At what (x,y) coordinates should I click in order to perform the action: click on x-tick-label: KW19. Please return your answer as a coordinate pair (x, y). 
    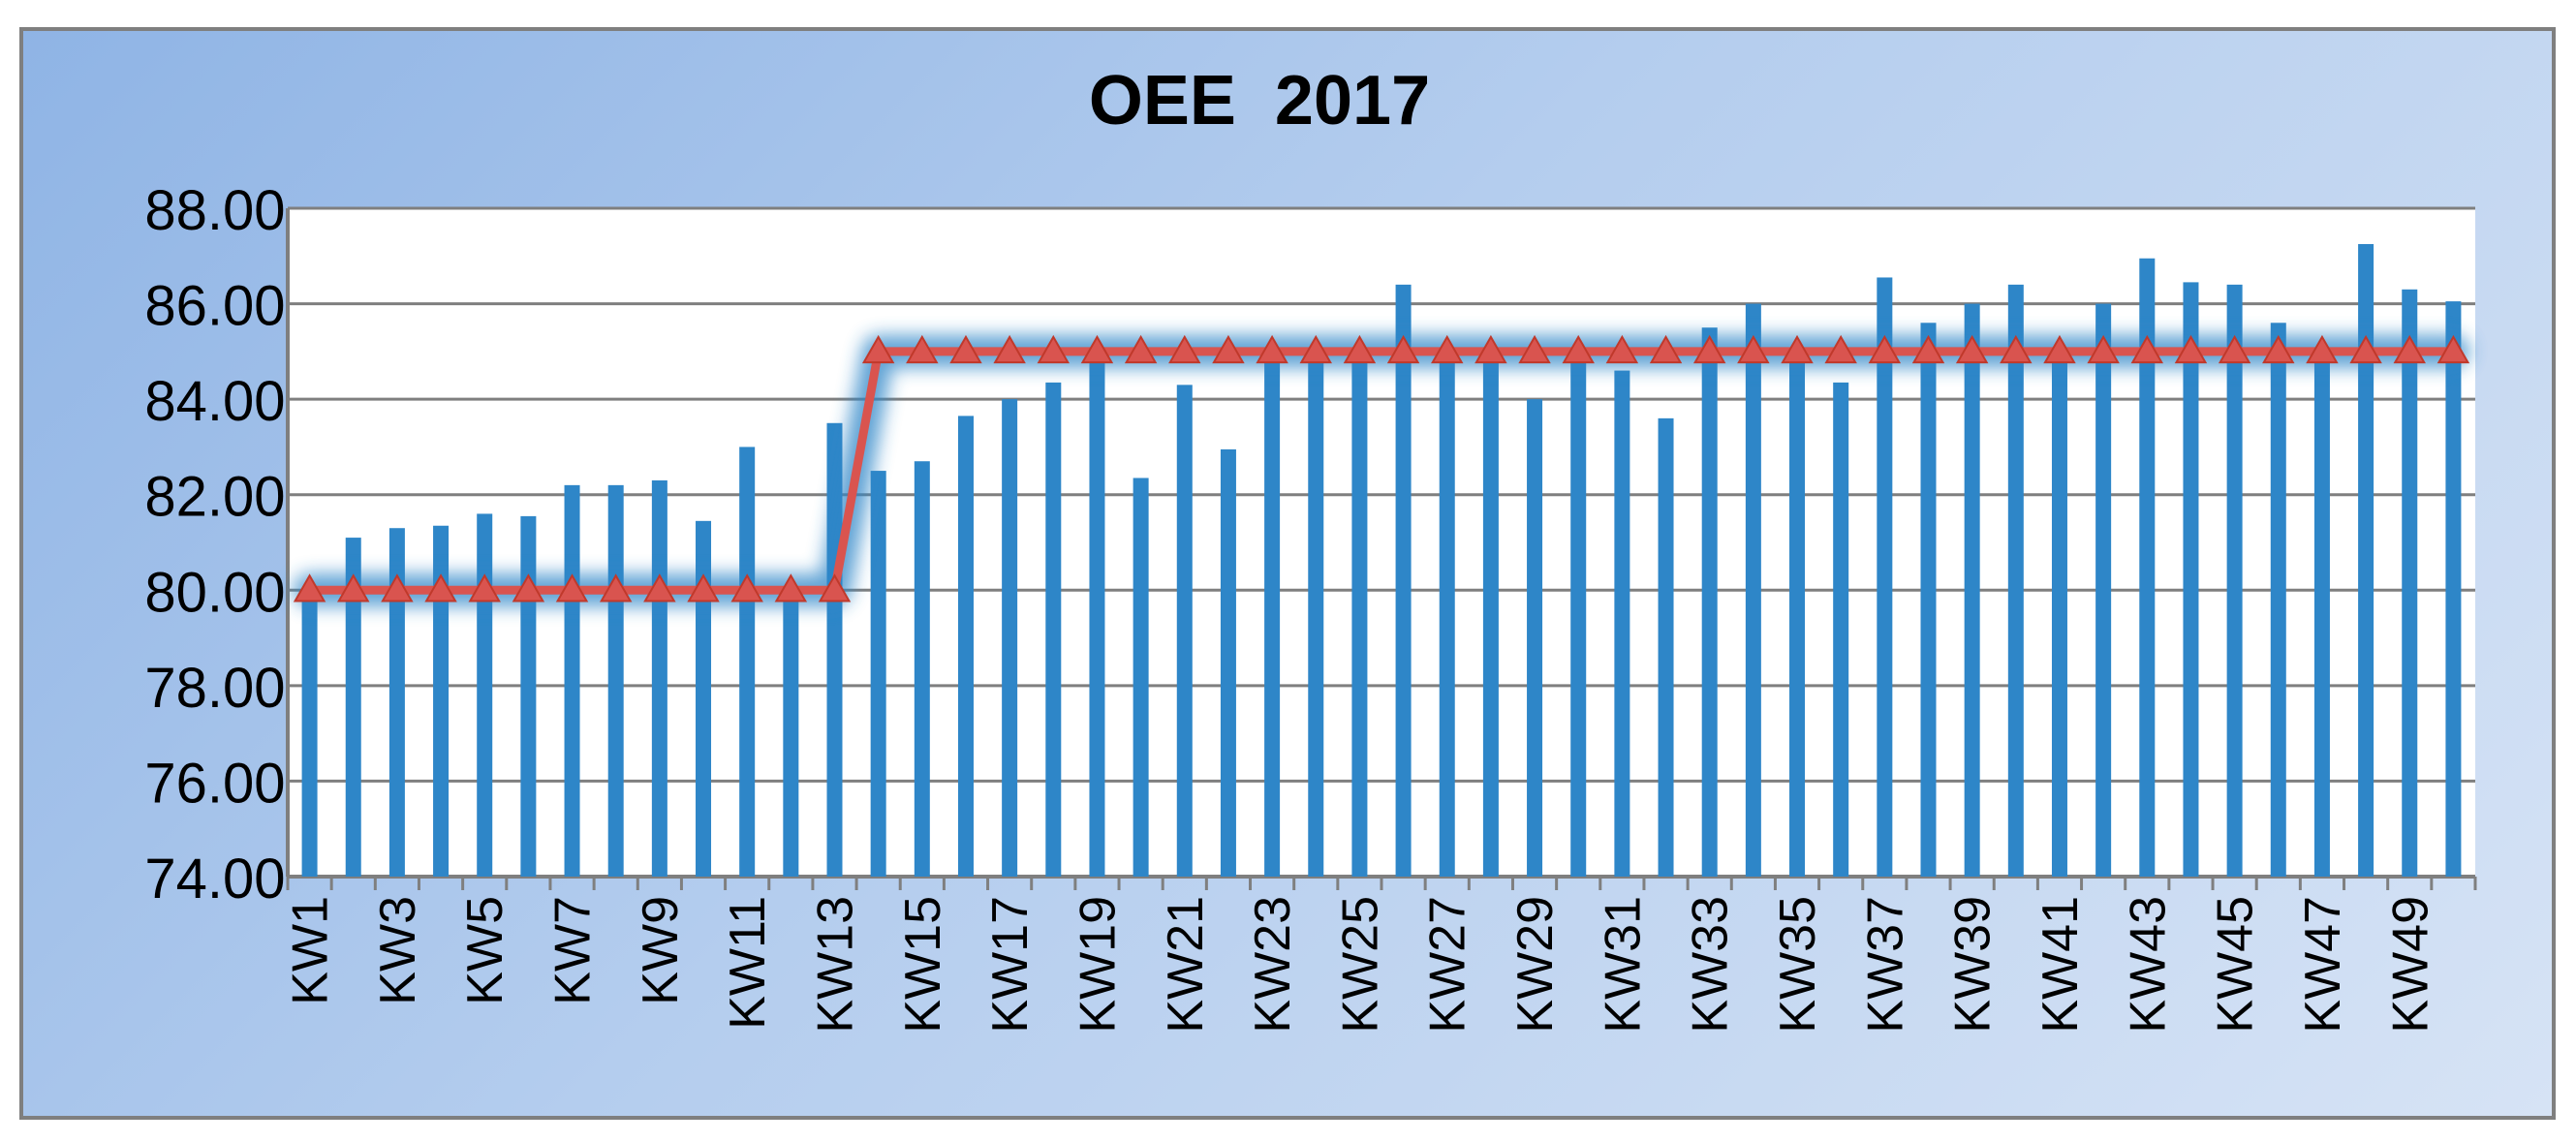
    Looking at the image, I should click on (1098, 965).